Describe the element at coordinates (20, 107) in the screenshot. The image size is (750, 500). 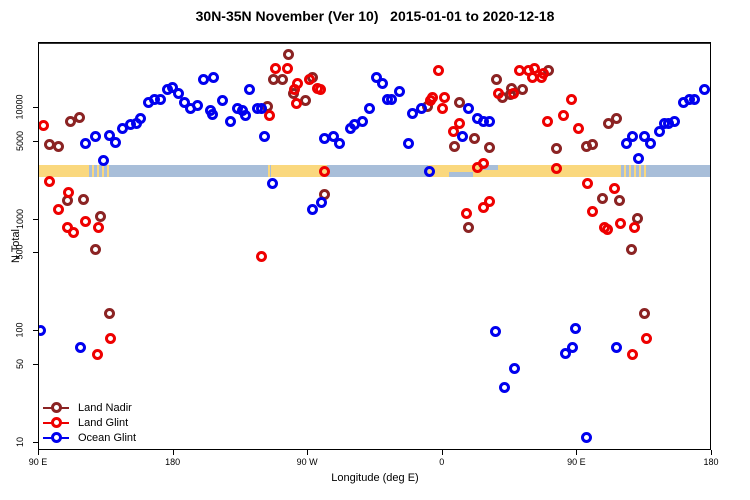
I see `y-tick-text: 10000` at that location.